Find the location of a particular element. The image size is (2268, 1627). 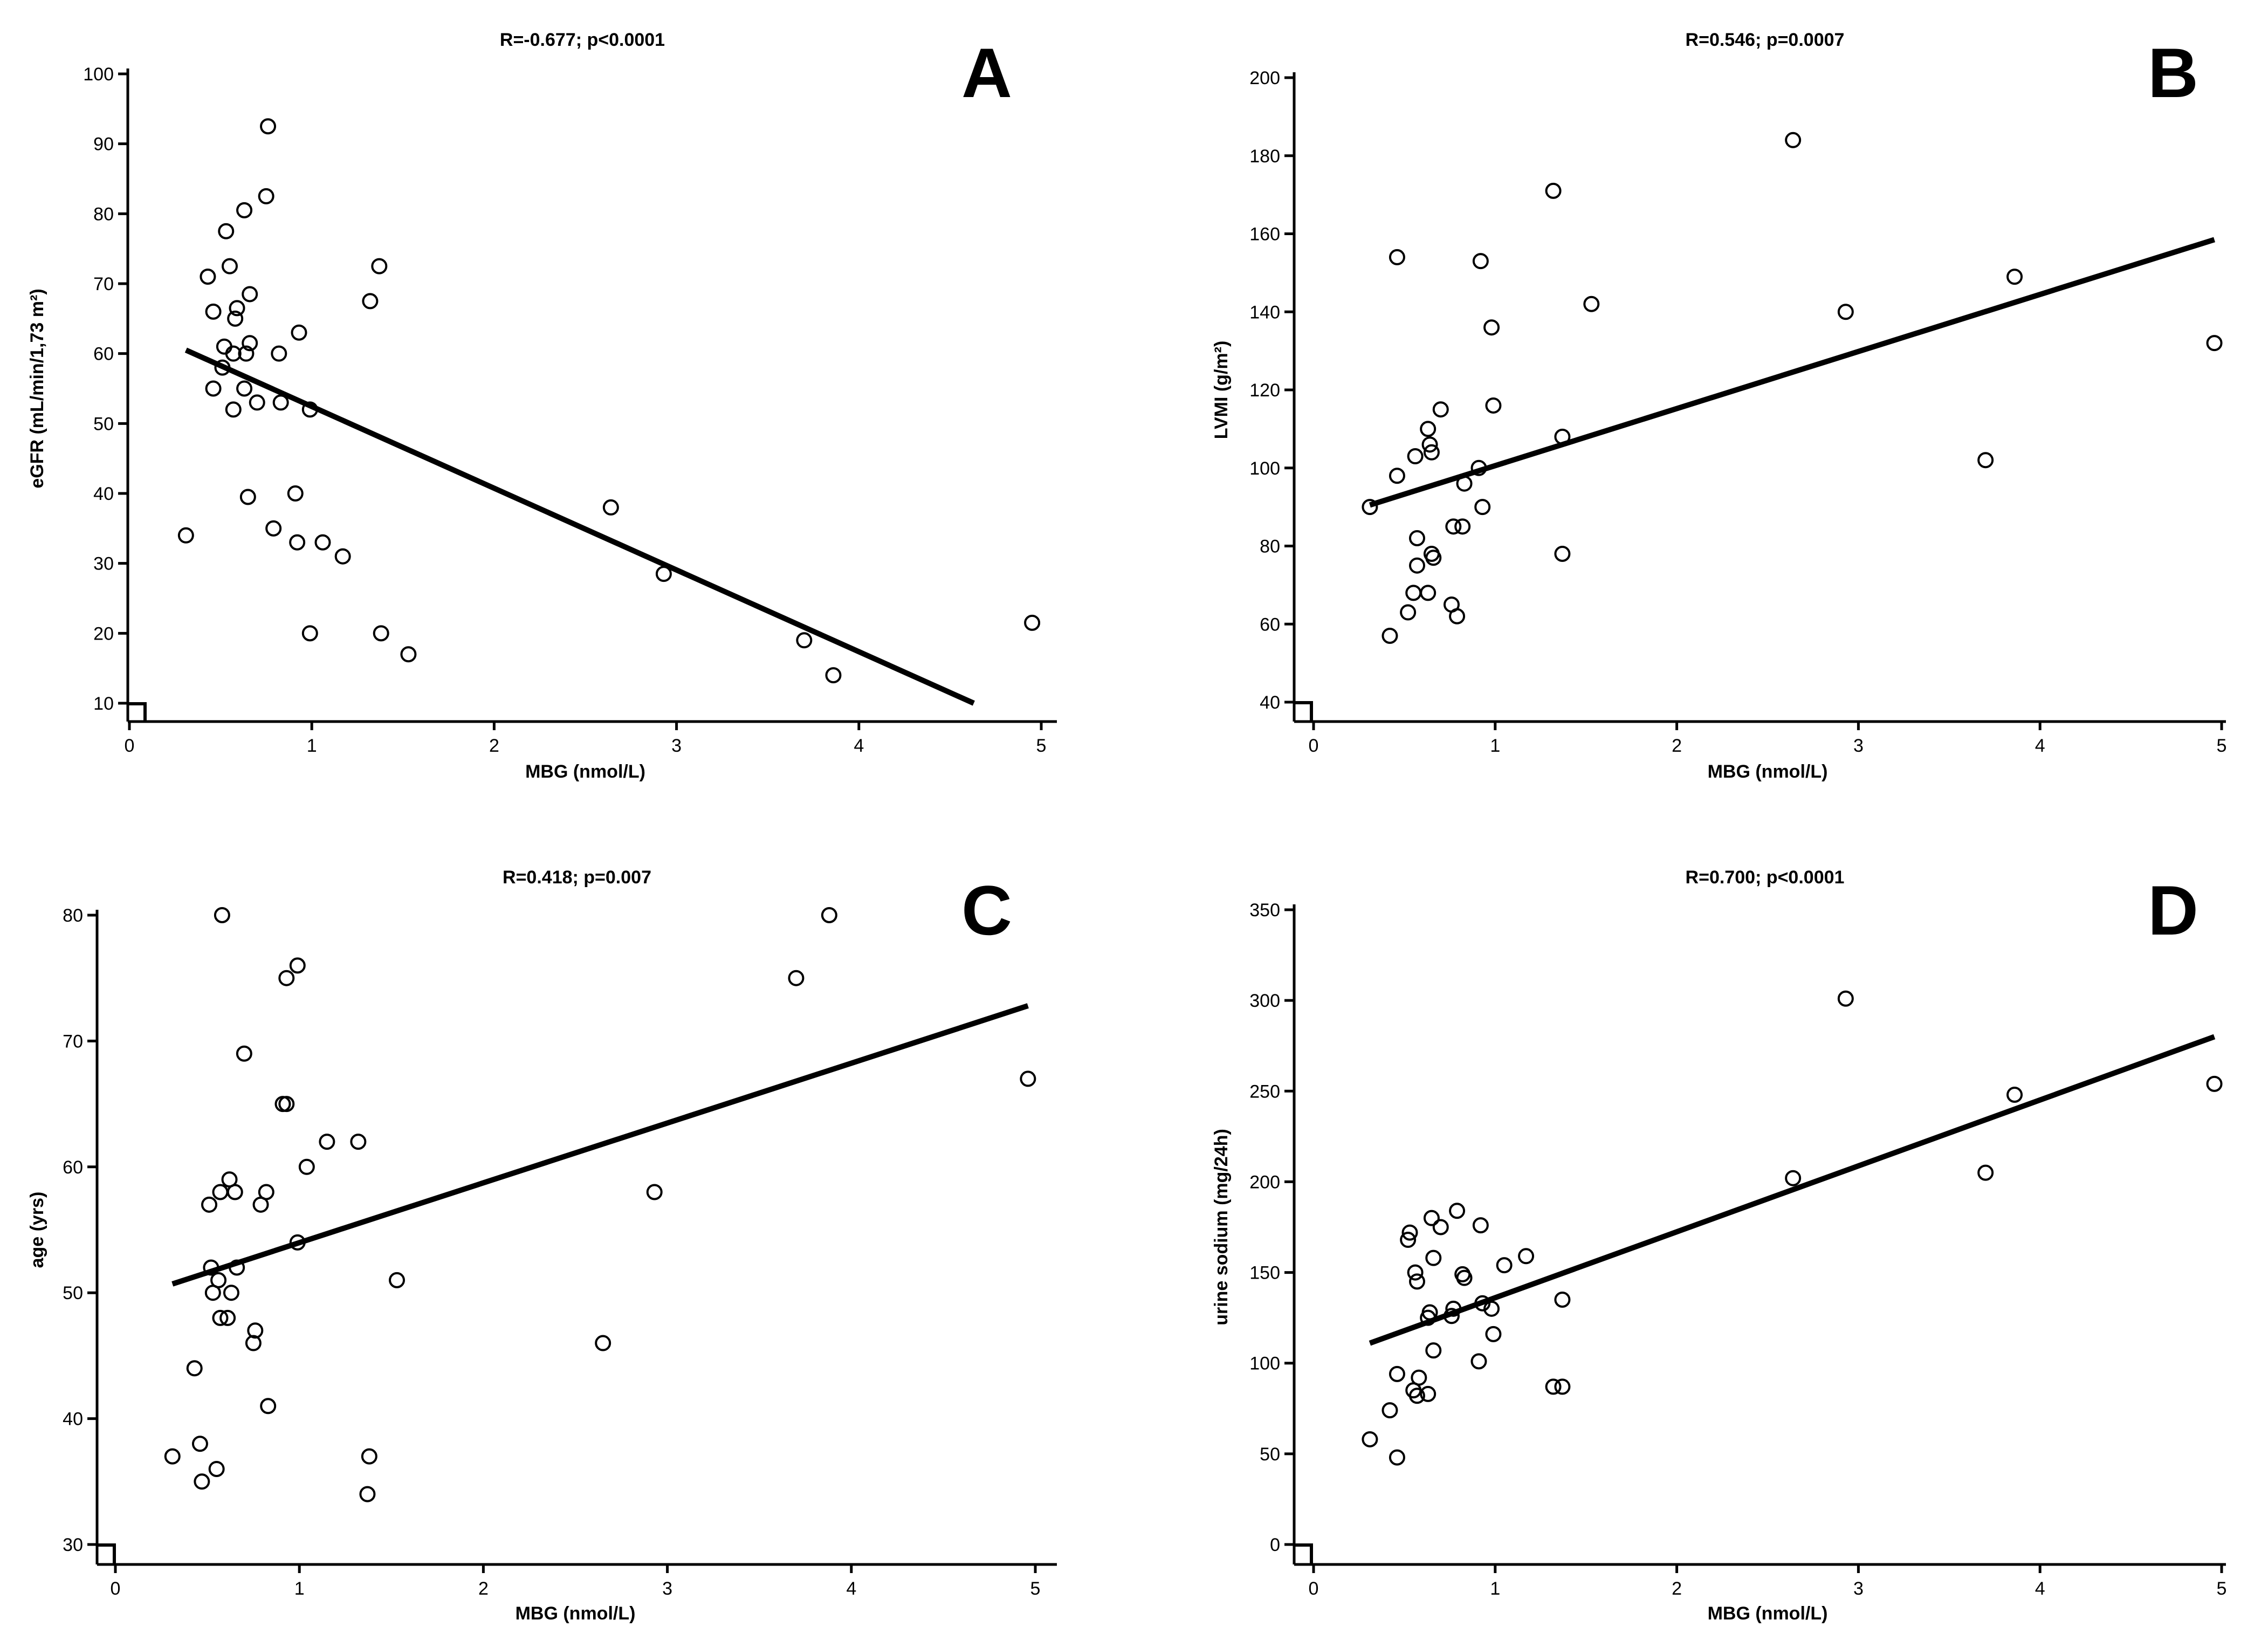

panel-a-y-tick-label: 20 is located at coordinates (103, 633).